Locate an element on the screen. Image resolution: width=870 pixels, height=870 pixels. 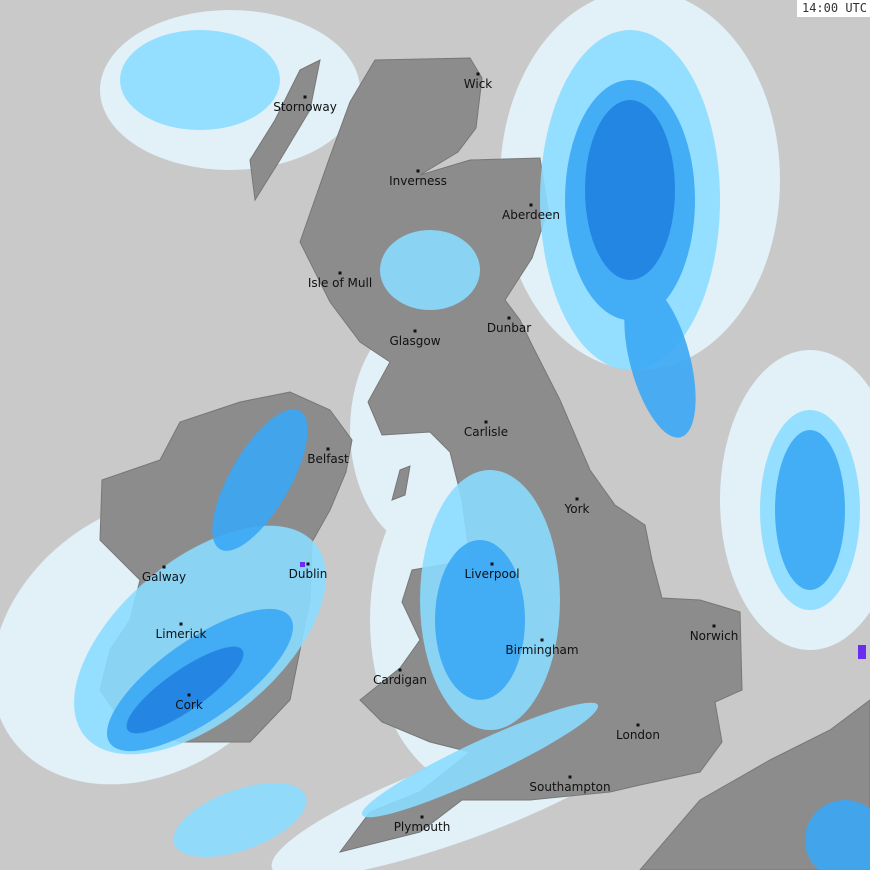
city-label-galway: Galway is located at coordinates (164, 577).